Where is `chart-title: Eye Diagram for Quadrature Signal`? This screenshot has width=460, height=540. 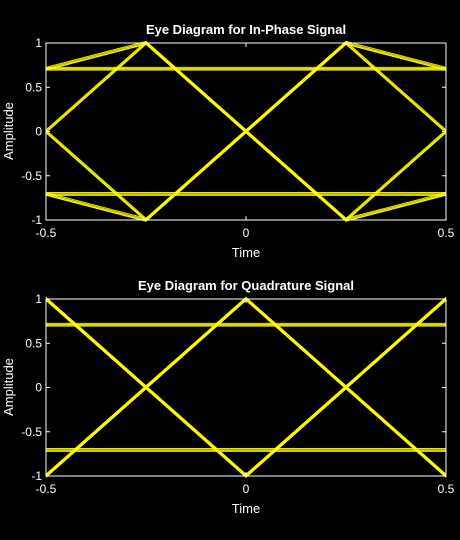
chart-title: Eye Diagram for Quadrature Signal is located at coordinates (246, 285).